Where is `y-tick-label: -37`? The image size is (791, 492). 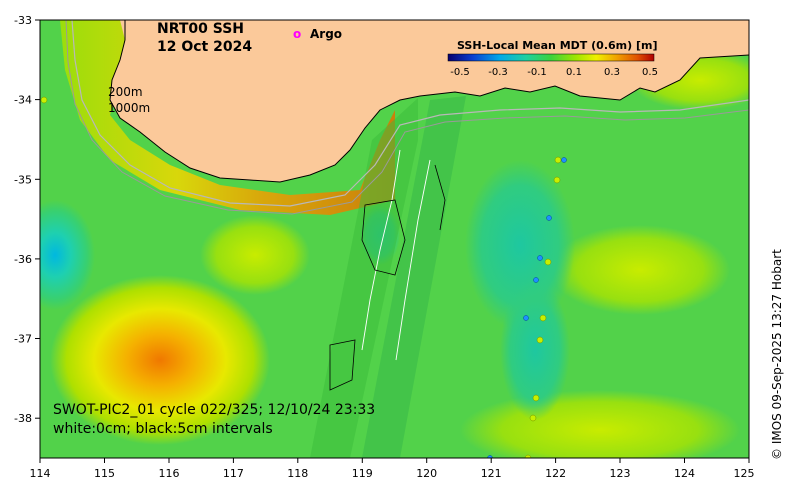 y-tick-label: -37 is located at coordinates (23, 339).